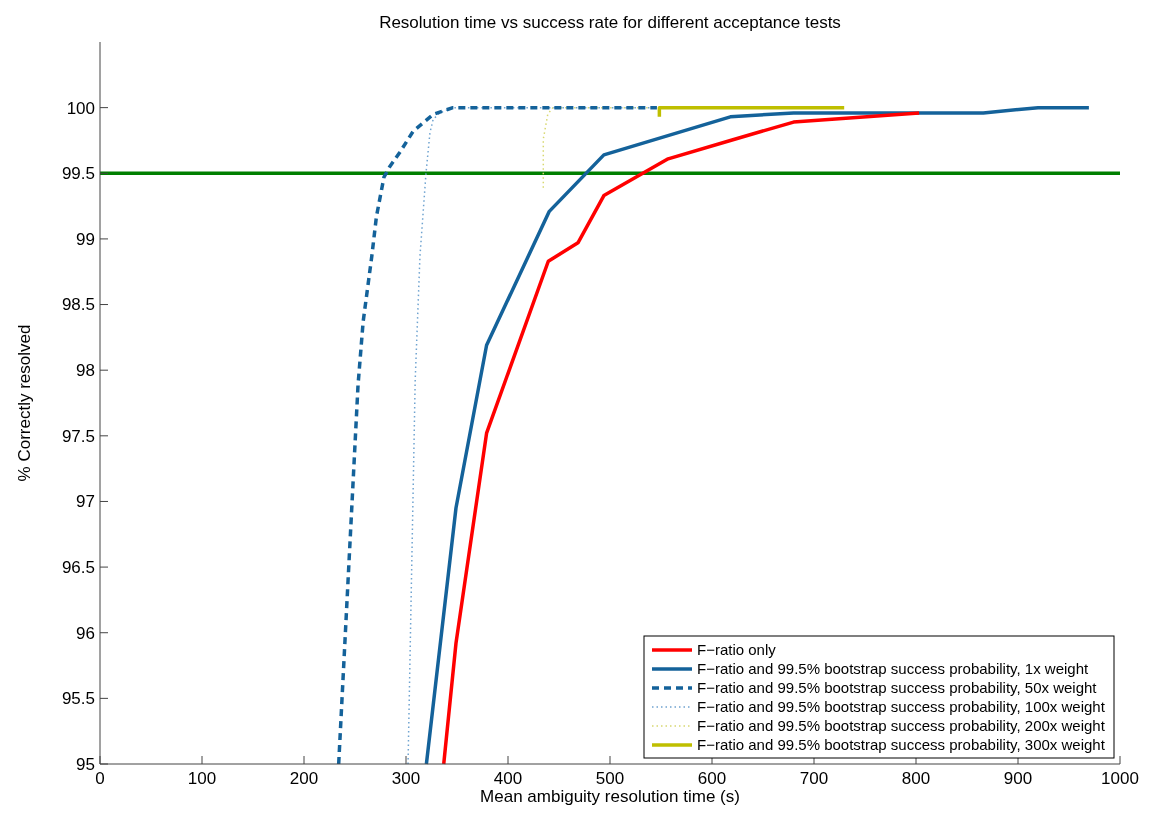 The width and height of the screenshot is (1159, 820). I want to click on x-tick-label: 100, so click(202, 778).